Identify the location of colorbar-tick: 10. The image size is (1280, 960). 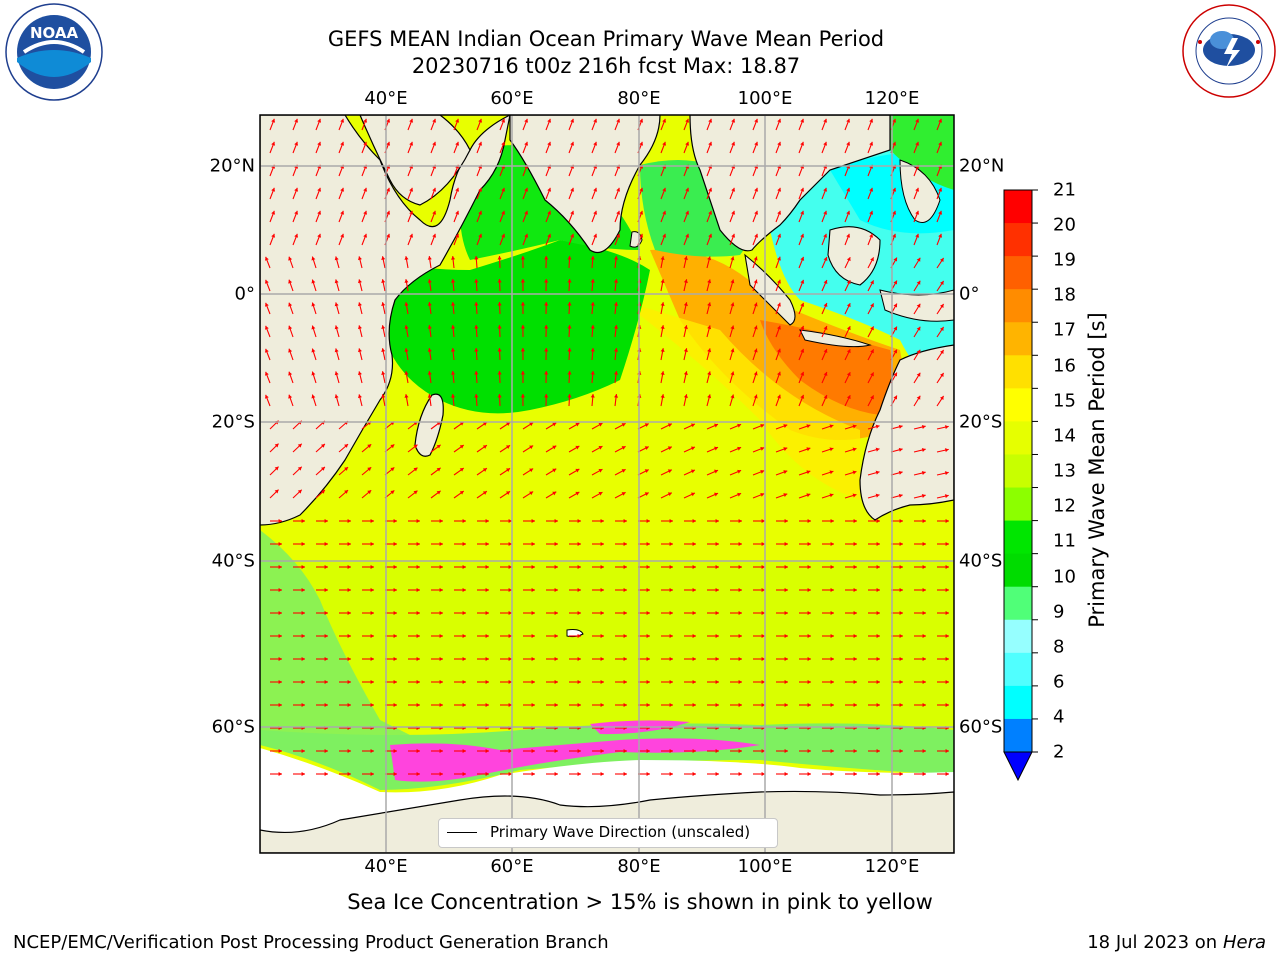
(1064, 577).